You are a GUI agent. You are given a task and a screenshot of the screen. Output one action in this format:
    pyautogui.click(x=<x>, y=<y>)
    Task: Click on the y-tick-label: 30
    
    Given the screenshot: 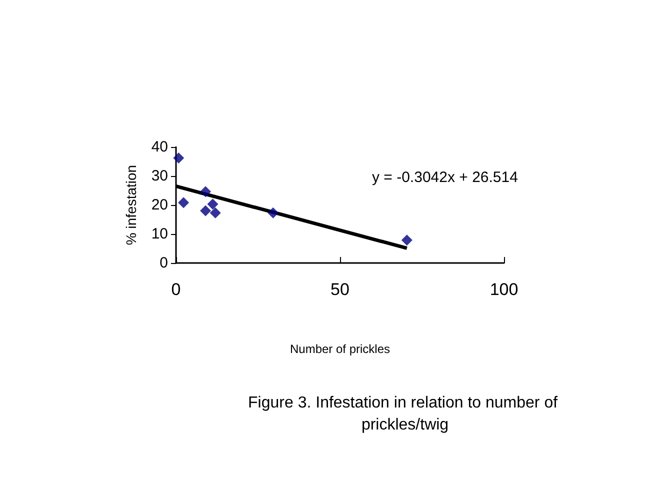 What is the action you would take?
    pyautogui.click(x=159, y=176)
    